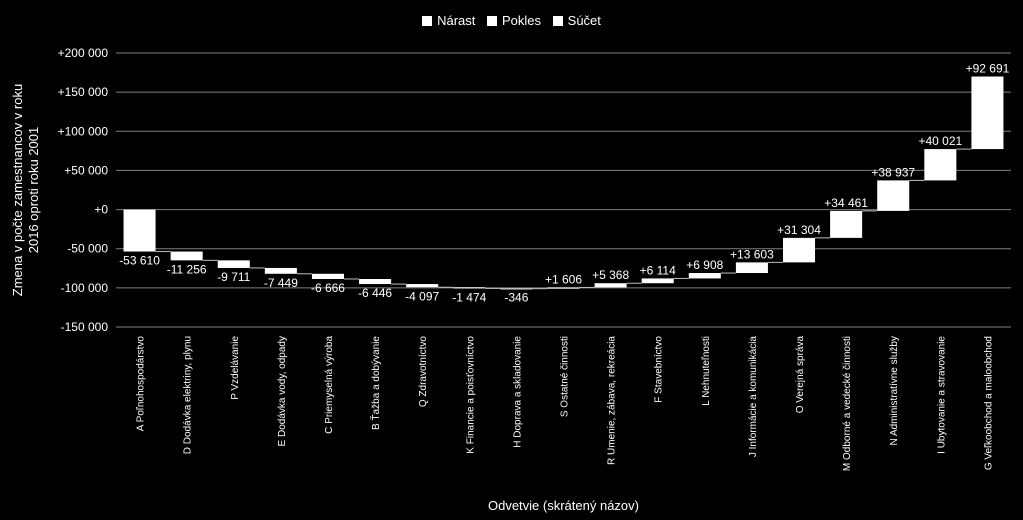 Image resolution: width=1023 pixels, height=520 pixels. I want to click on category-label: D Dodávka elektriny, plynu, so click(188, 395).